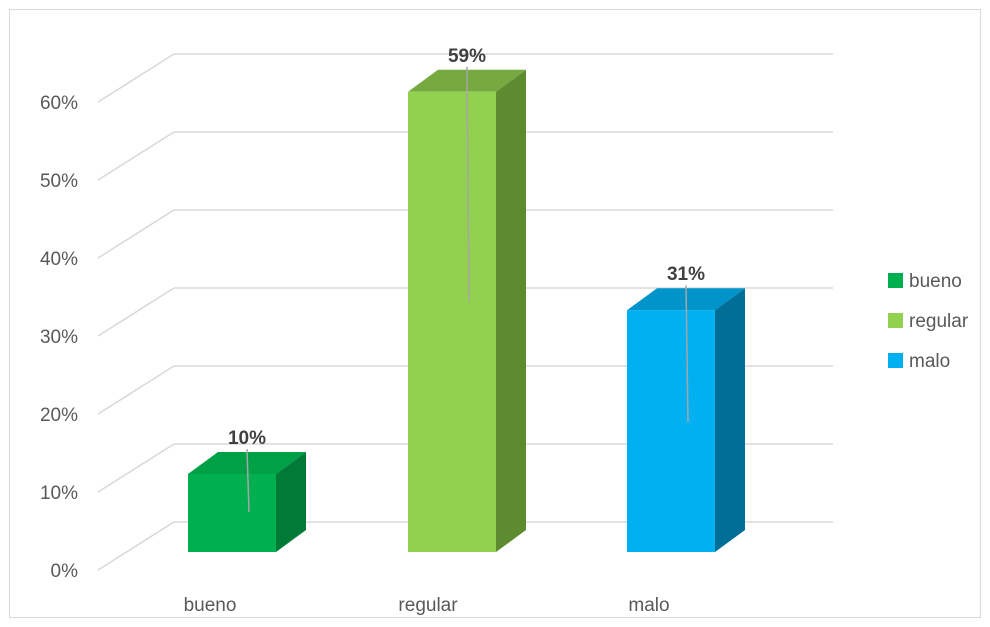  I want to click on data-label: 10%, so click(247, 438).